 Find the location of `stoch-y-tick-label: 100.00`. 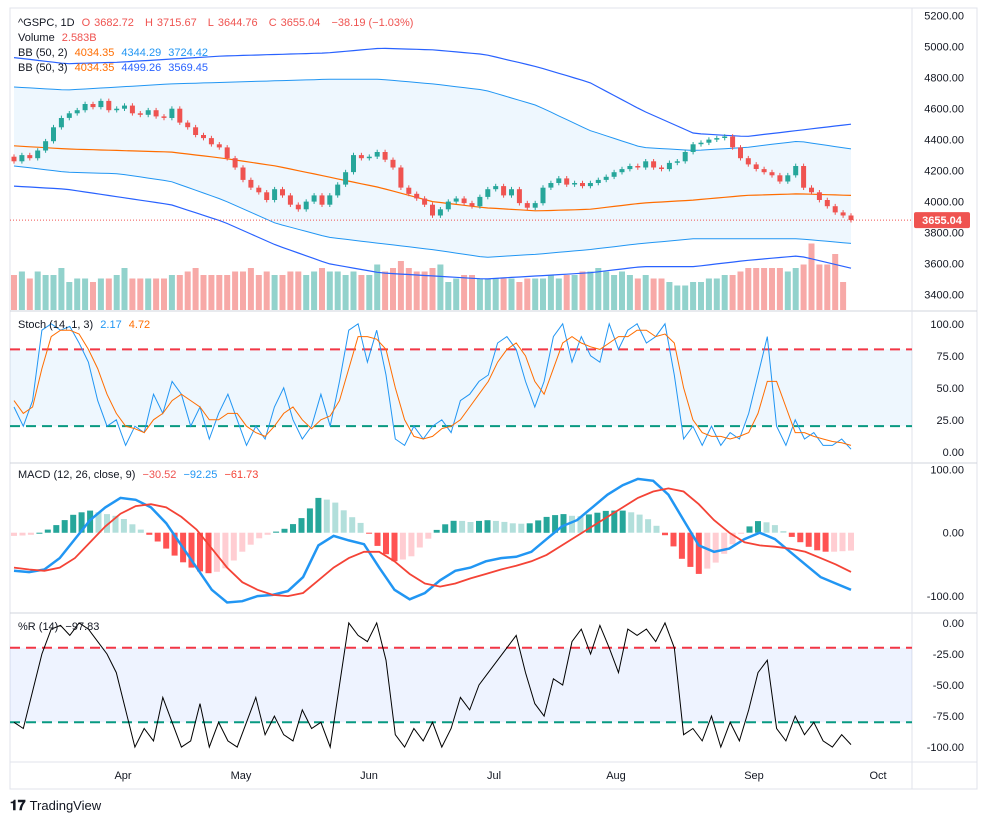

stoch-y-tick-label: 100.00 is located at coordinates (947, 325).